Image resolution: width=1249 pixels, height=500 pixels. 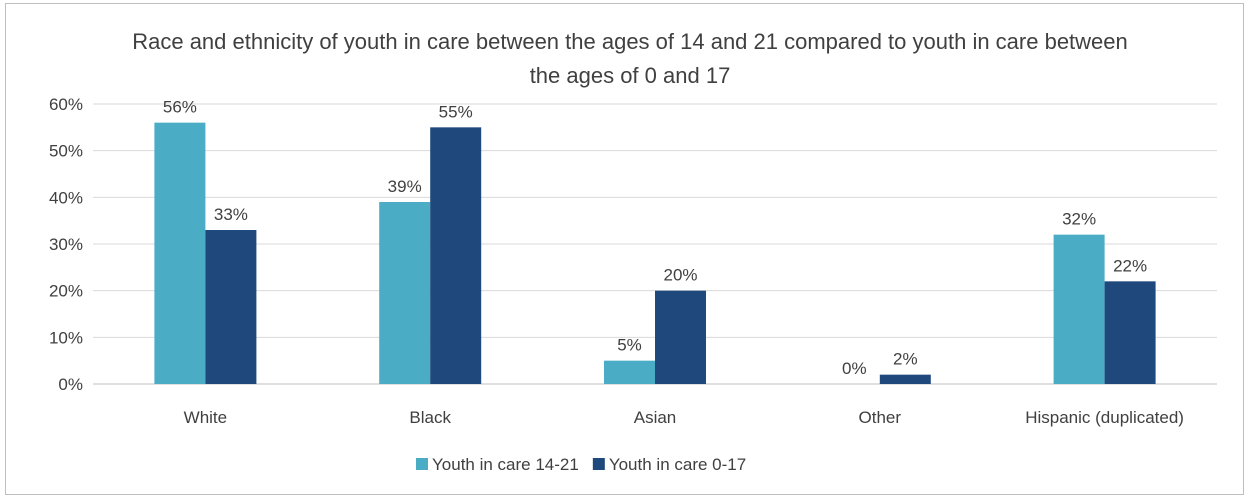 What do you see at coordinates (1104, 417) in the screenshot?
I see `x-category-label: Hispanic (duplicated)` at bounding box center [1104, 417].